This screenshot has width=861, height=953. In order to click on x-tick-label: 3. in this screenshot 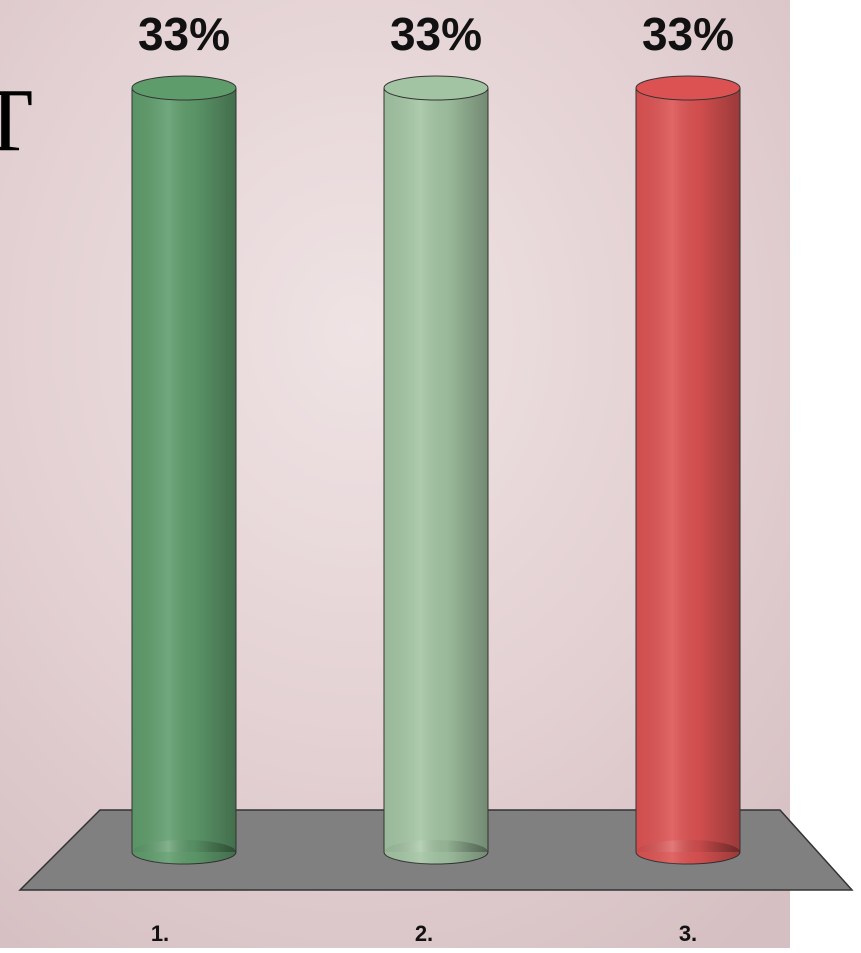, I will do `click(688, 933)`.